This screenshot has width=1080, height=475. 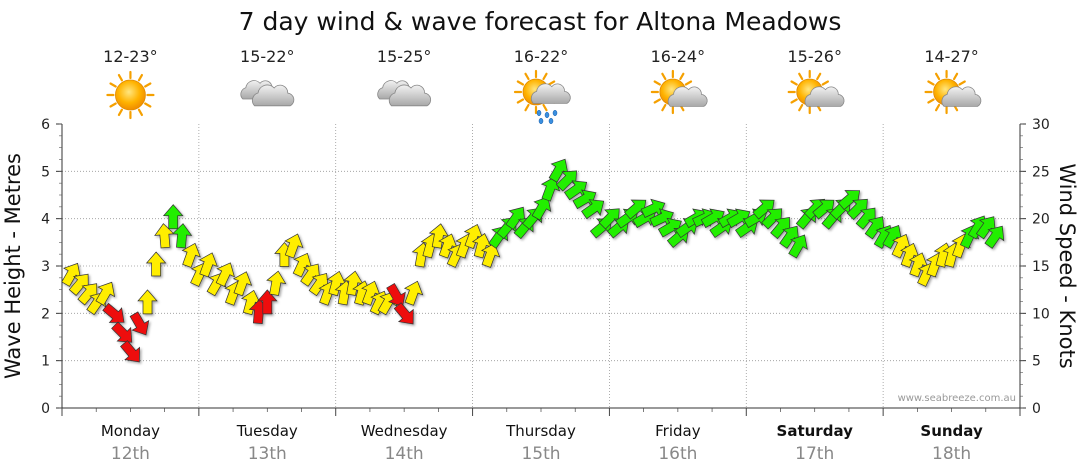 What do you see at coordinates (951, 454) in the screenshot?
I see `day-date: 18th` at bounding box center [951, 454].